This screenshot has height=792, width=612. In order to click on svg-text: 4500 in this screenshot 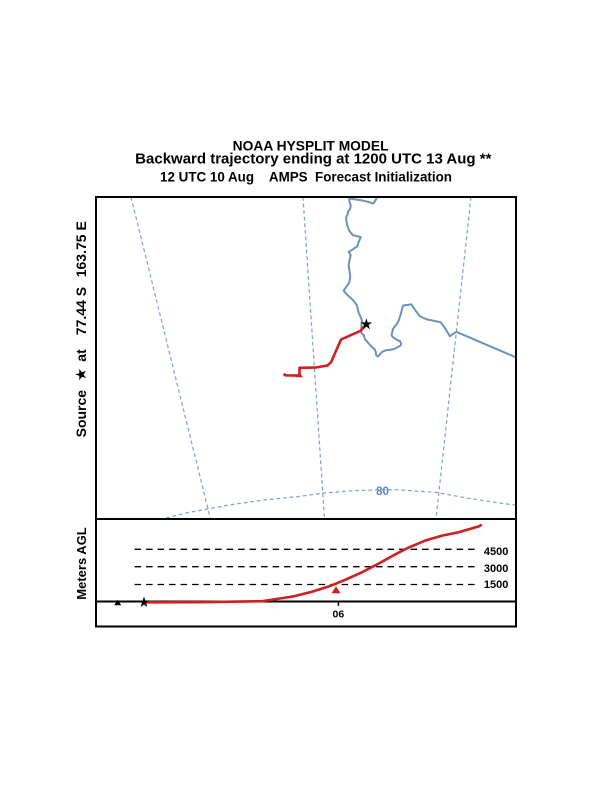, I will do `click(496, 552)`.